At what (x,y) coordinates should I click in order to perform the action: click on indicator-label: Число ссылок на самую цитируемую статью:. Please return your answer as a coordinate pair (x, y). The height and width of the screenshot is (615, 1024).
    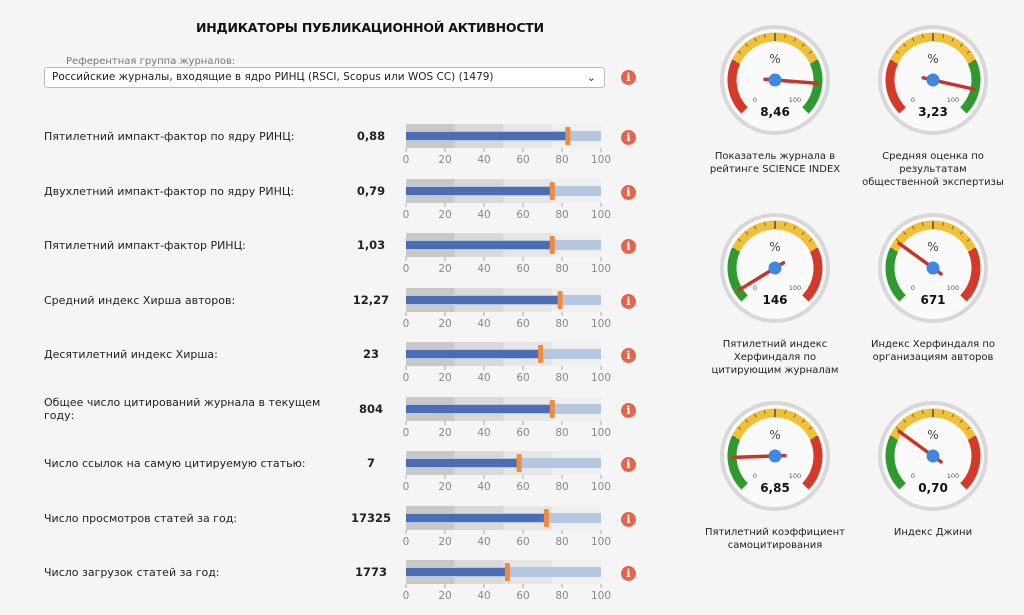
    Looking at the image, I should click on (175, 463).